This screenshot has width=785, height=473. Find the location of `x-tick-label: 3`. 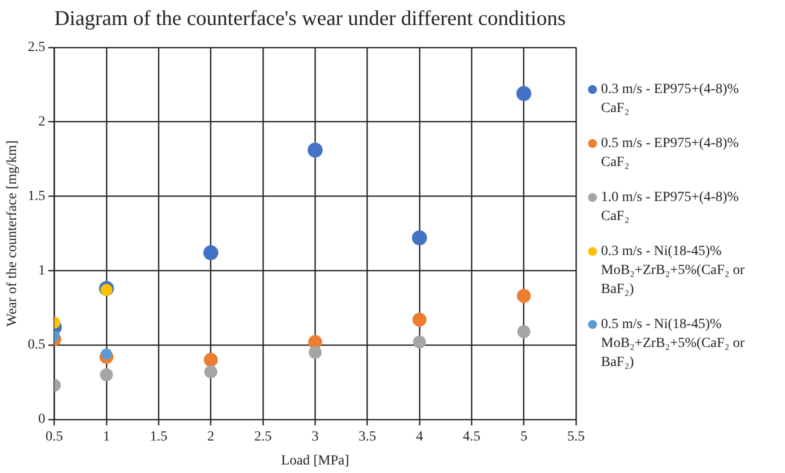

x-tick-label: 3 is located at coordinates (315, 436).